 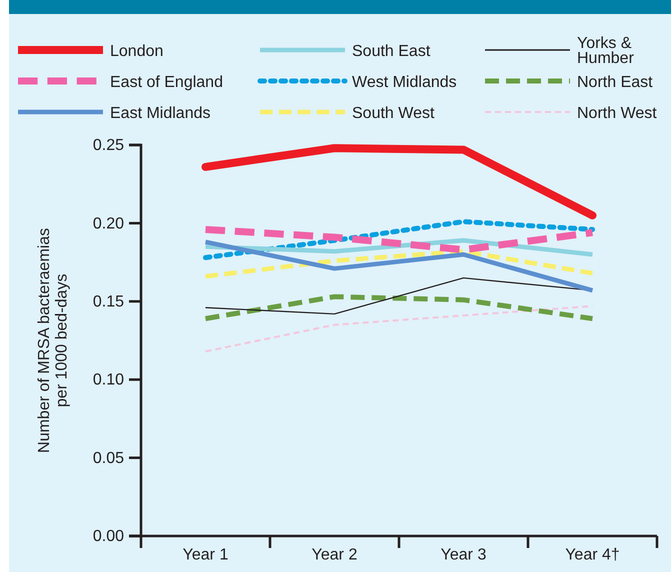 I want to click on y-tick-label: 0.00, so click(x=108, y=537).